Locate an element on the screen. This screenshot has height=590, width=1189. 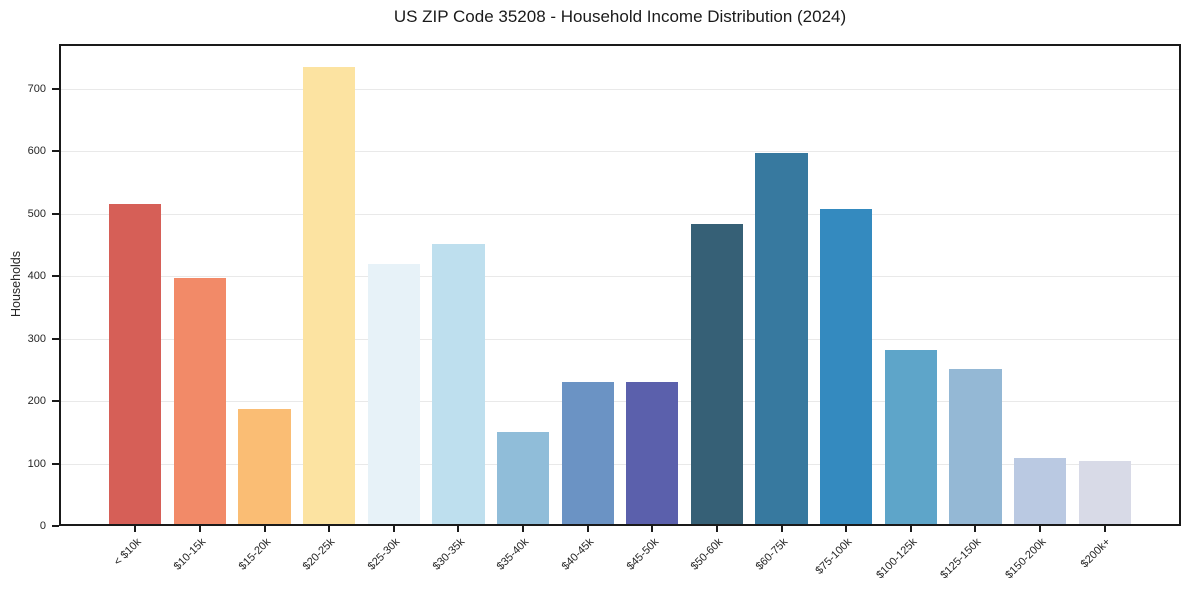
x-tick-label: $40-45k is located at coordinates (578, 554).